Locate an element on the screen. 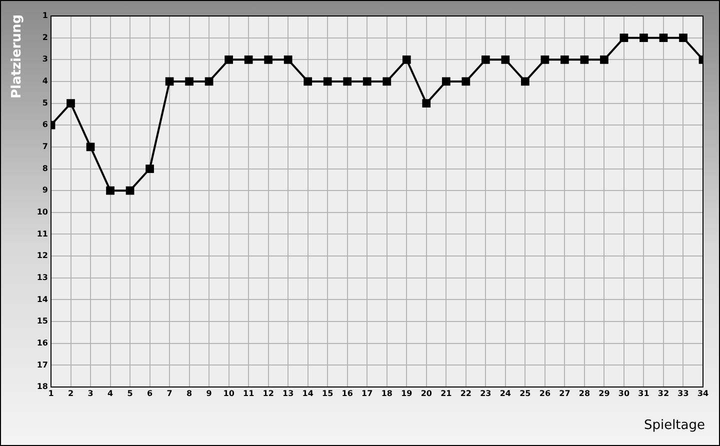  y-tick-label: 9 is located at coordinates (45, 190).